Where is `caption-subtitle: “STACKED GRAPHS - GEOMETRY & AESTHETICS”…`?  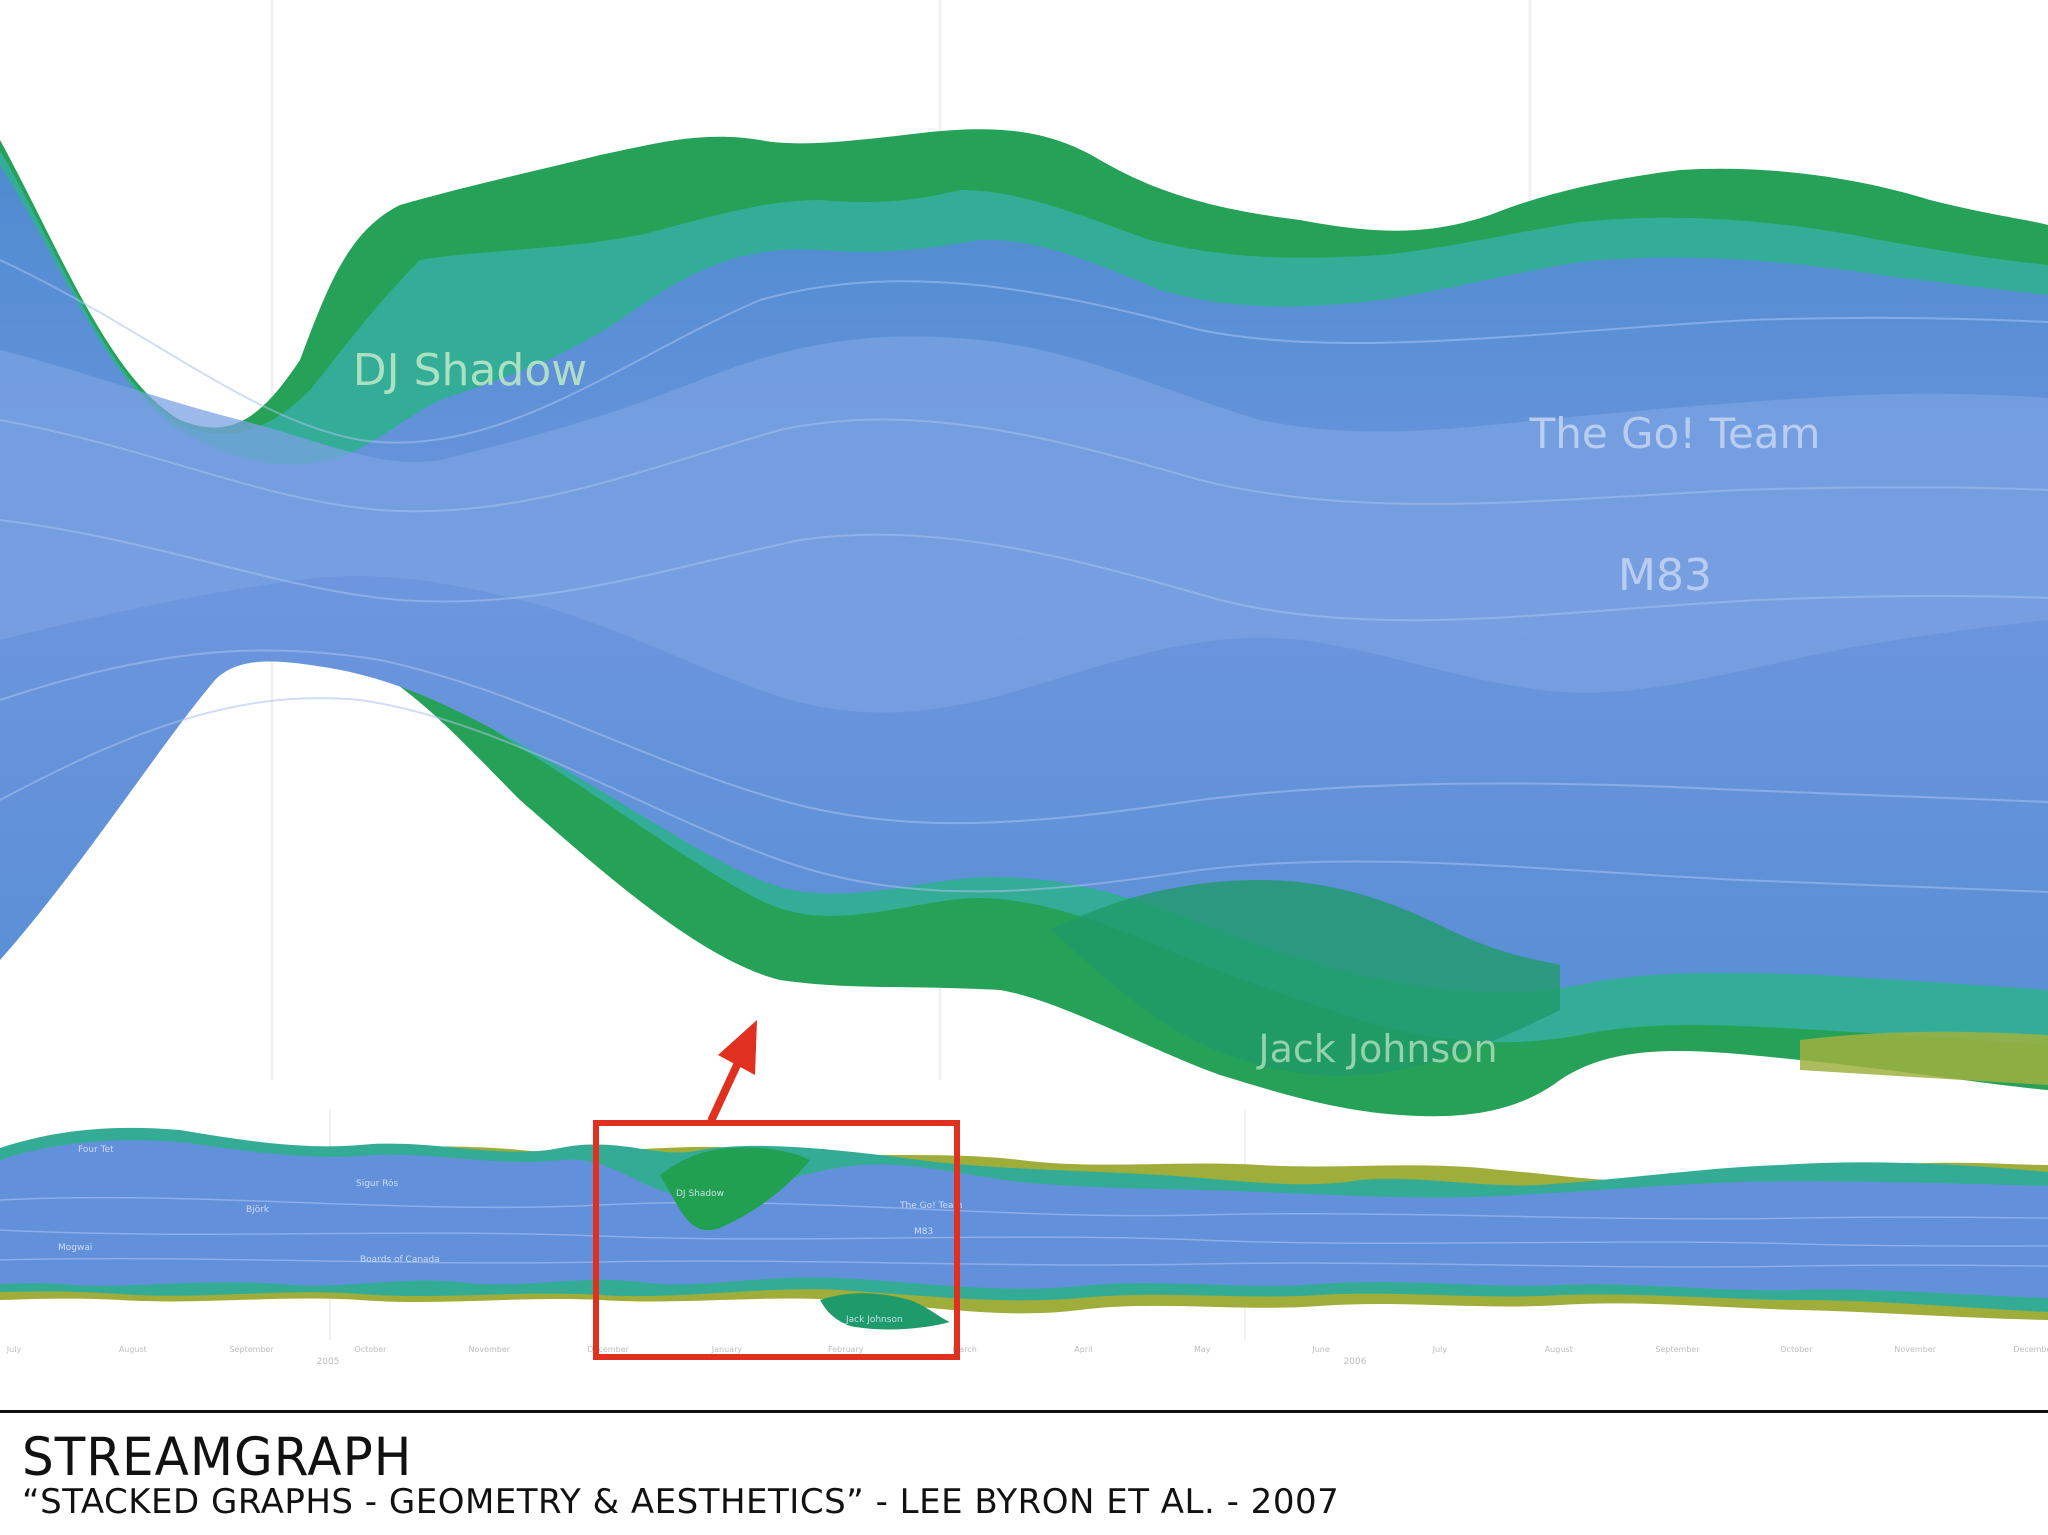 caption-subtitle: “STACKED GRAPHS - GEOMETRY & AESTHETICS”… is located at coordinates (681, 1502).